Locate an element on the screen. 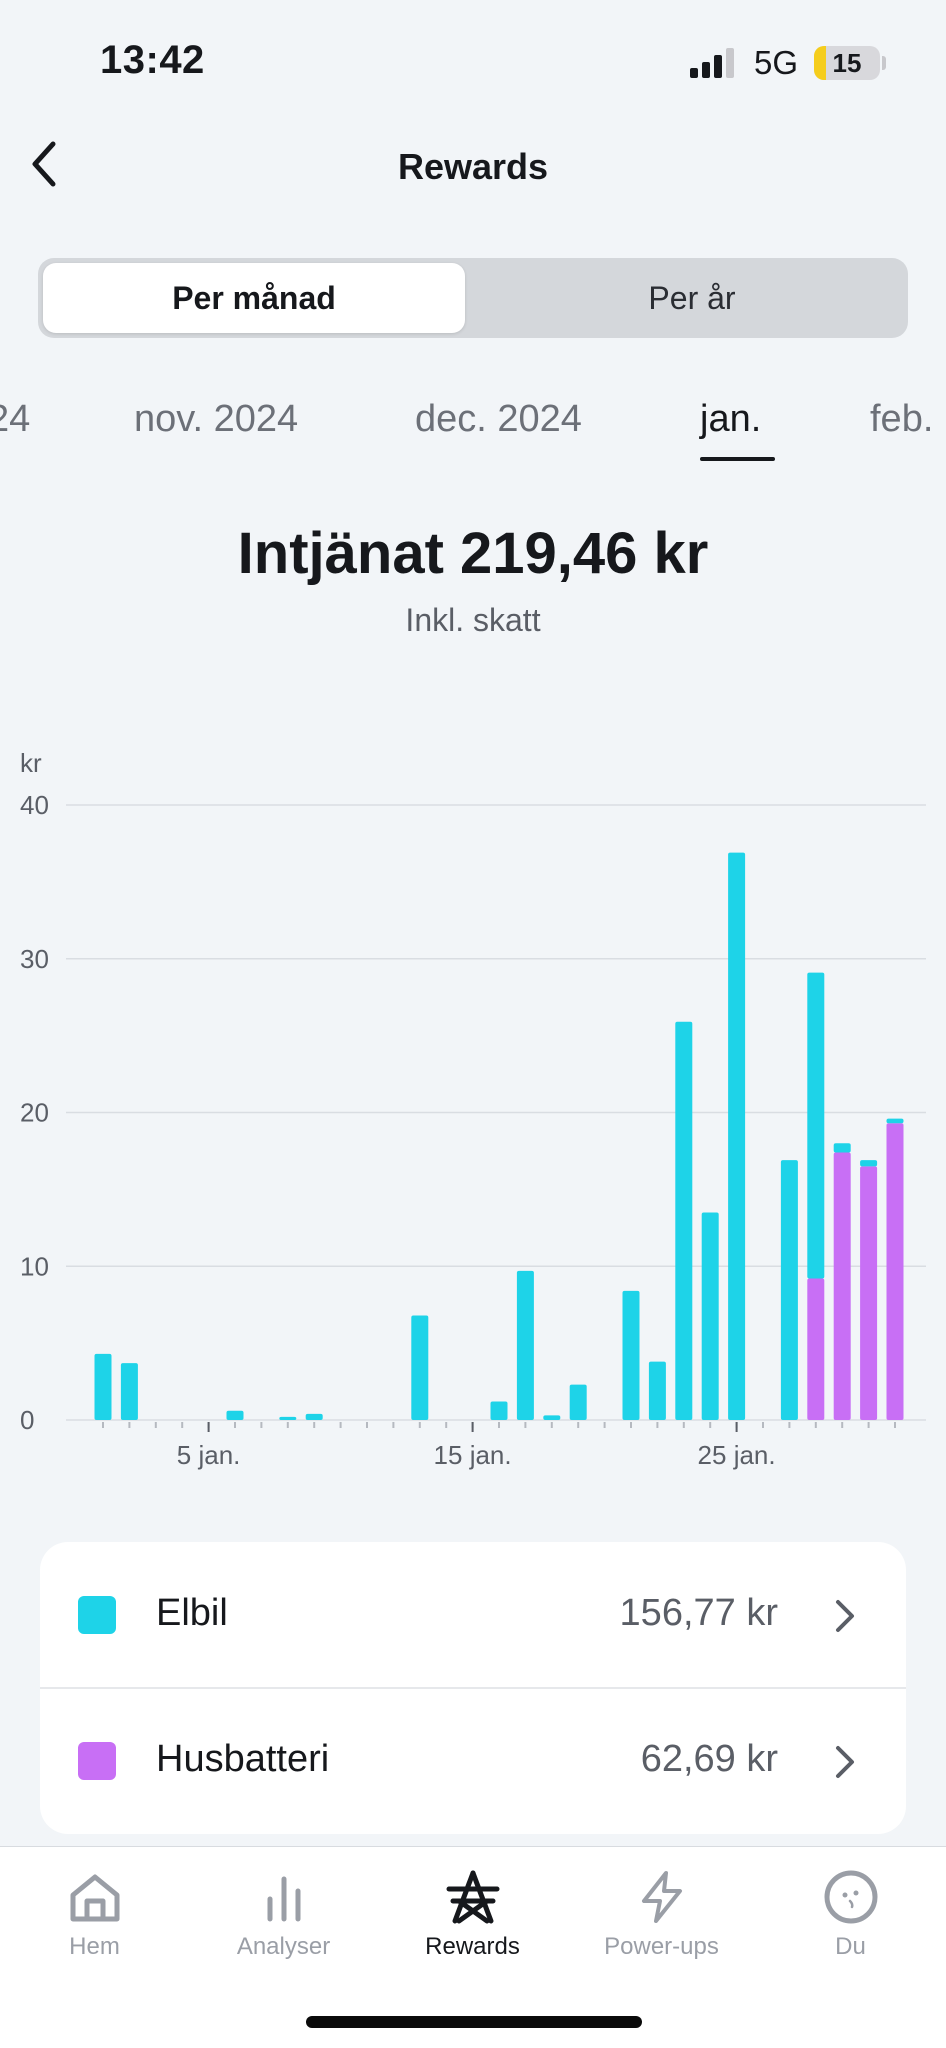 The width and height of the screenshot is (946, 2048). profile-face-icon is located at coordinates (850, 1897).